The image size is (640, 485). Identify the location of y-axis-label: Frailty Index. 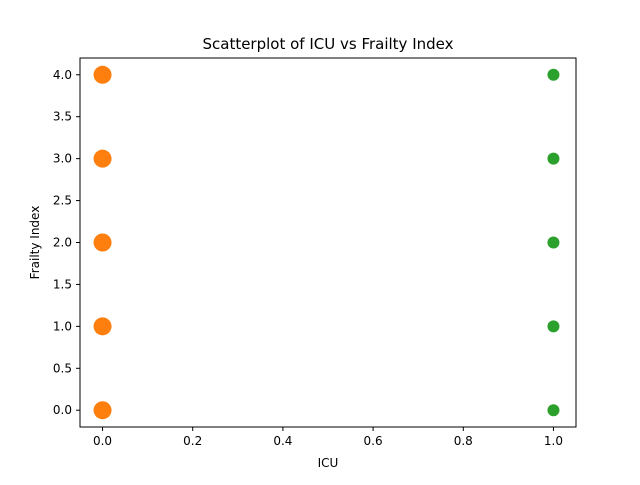
(35, 243).